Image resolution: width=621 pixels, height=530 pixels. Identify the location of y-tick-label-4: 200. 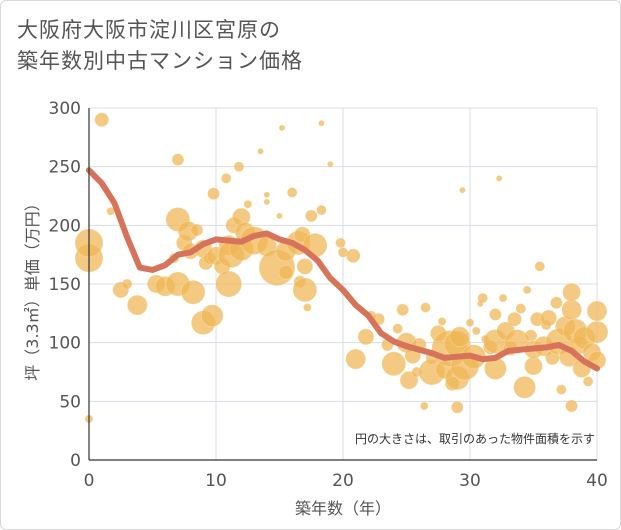
(65, 226).